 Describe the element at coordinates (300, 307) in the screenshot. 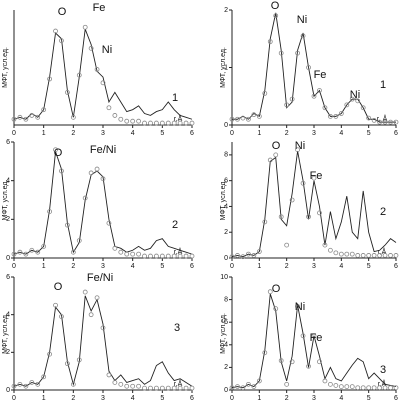

I see `peak-label: Ni` at that location.